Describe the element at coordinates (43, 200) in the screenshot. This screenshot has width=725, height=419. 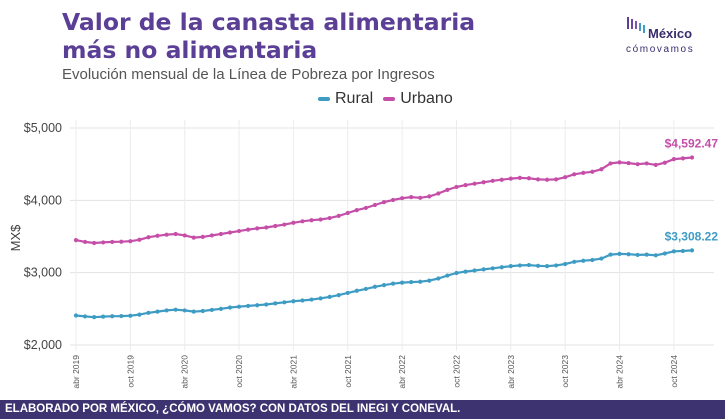
I see `y-tick-label: $4,000` at that location.